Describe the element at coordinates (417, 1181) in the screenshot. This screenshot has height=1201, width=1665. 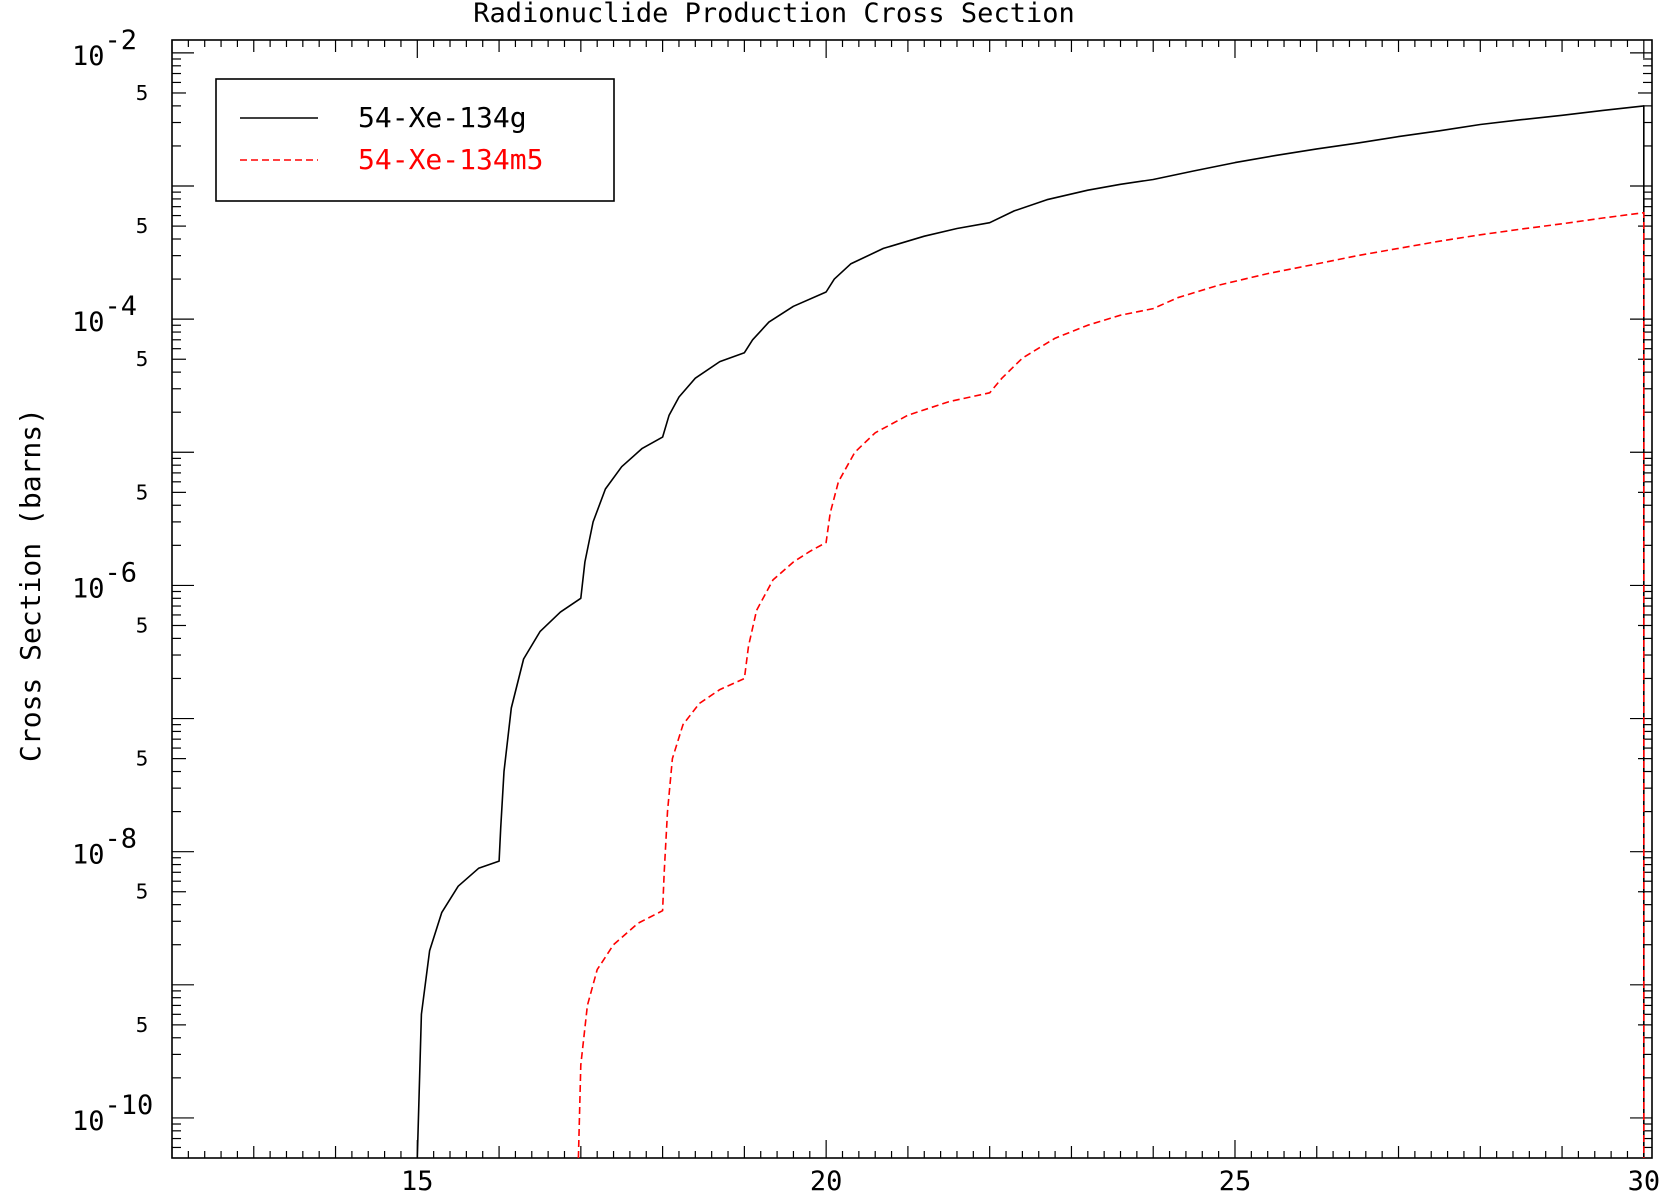
I see `x-tick-label: 15` at that location.